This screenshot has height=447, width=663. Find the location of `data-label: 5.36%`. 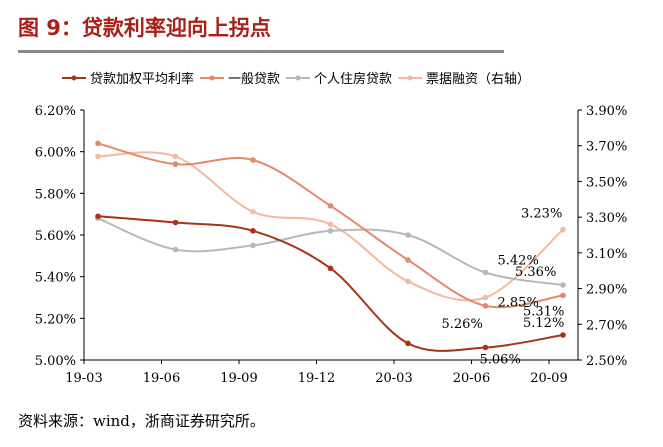

data-label: 5.36% is located at coordinates (535, 272).